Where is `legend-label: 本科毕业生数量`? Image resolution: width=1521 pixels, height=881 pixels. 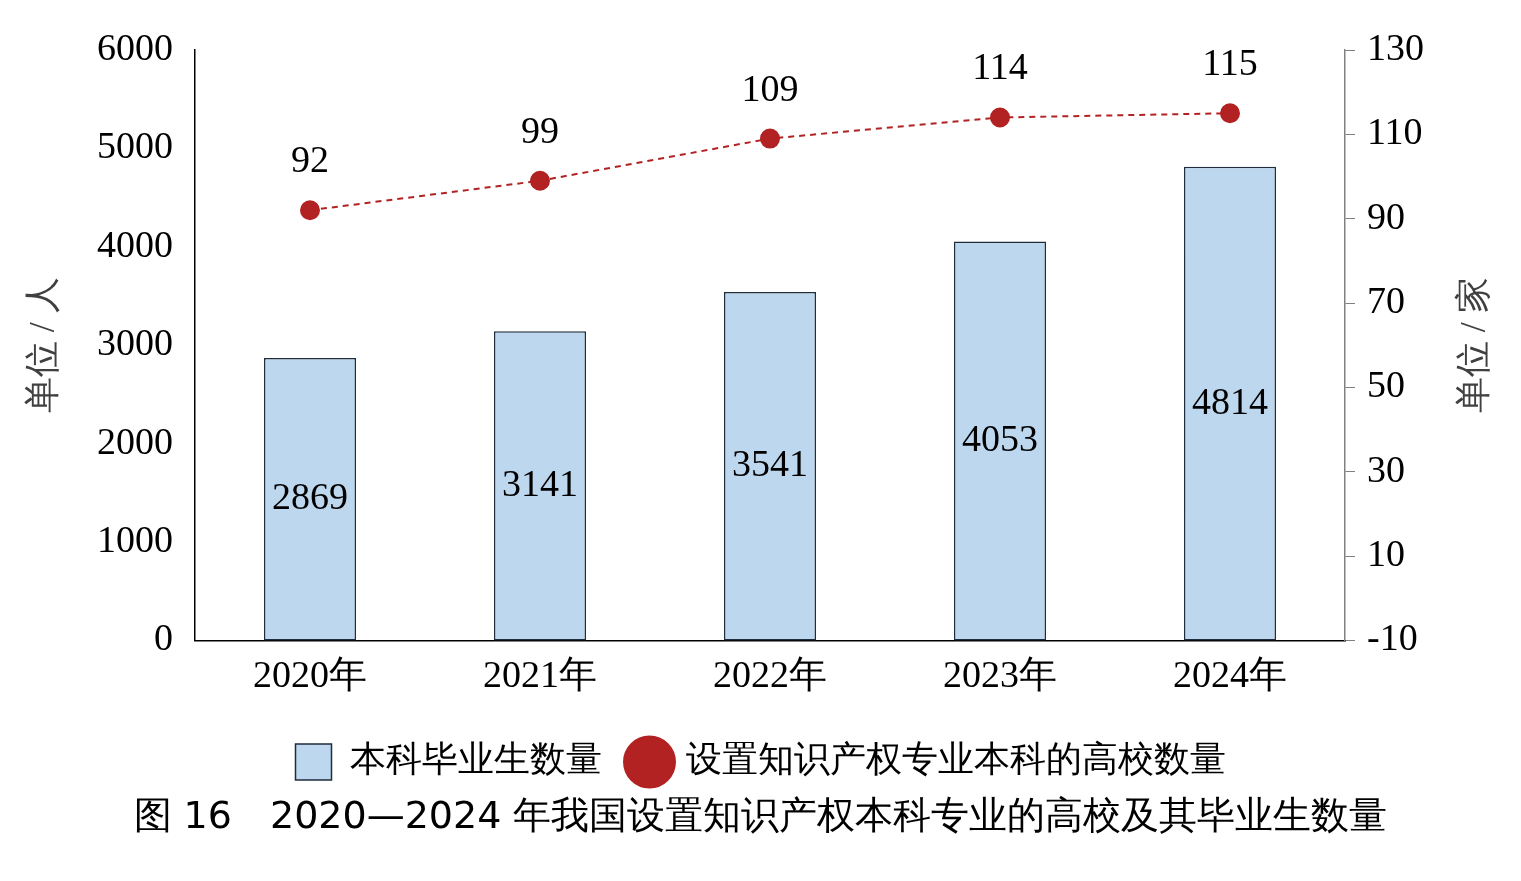
legend-label: 本科毕业生数量 is located at coordinates (475, 759).